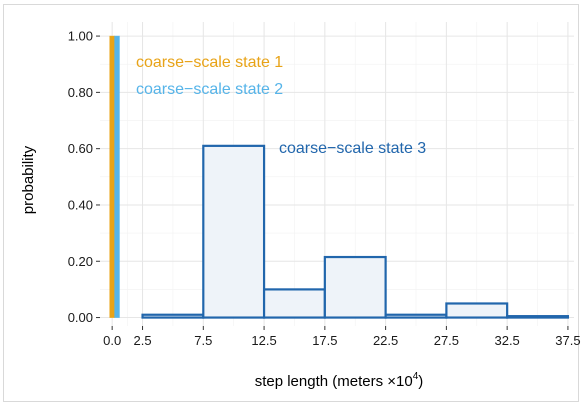 The height and width of the screenshot is (406, 584). What do you see at coordinates (209, 62) in the screenshot?
I see `series-label-1: coarse−scale state 1` at bounding box center [209, 62].